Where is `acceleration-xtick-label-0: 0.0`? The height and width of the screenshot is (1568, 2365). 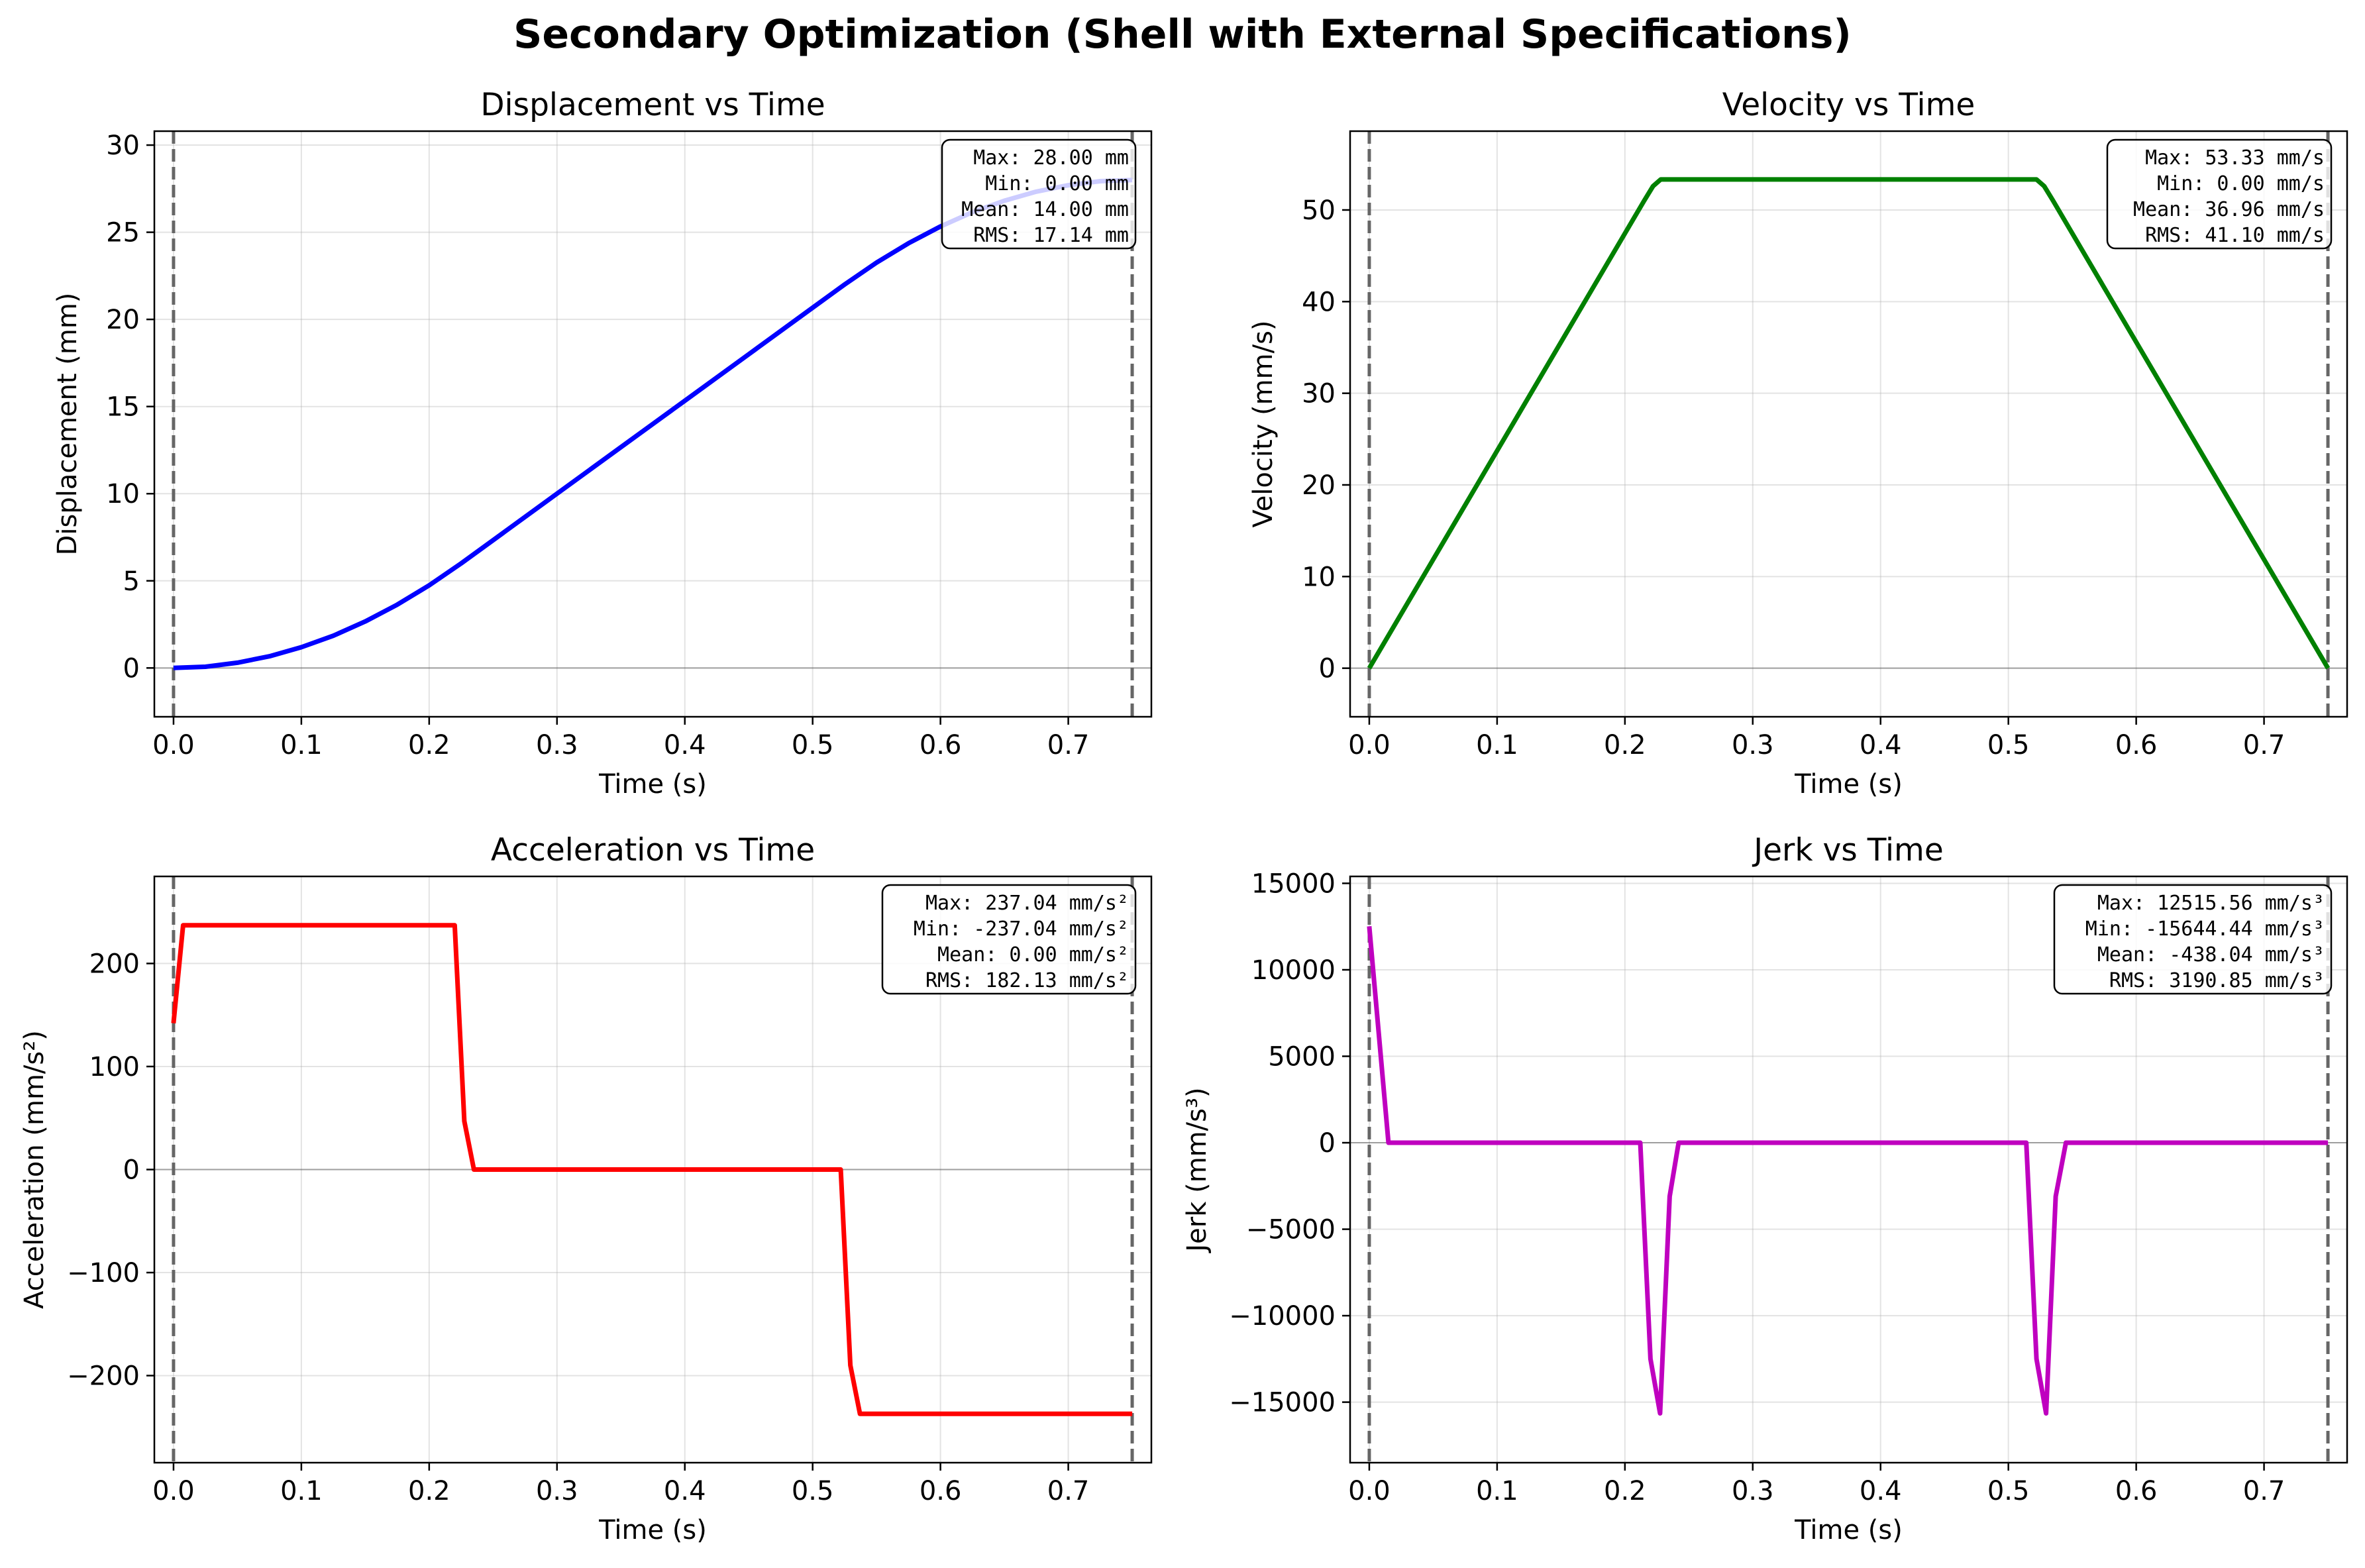 acceleration-xtick-label-0: 0.0 is located at coordinates (173, 1491).